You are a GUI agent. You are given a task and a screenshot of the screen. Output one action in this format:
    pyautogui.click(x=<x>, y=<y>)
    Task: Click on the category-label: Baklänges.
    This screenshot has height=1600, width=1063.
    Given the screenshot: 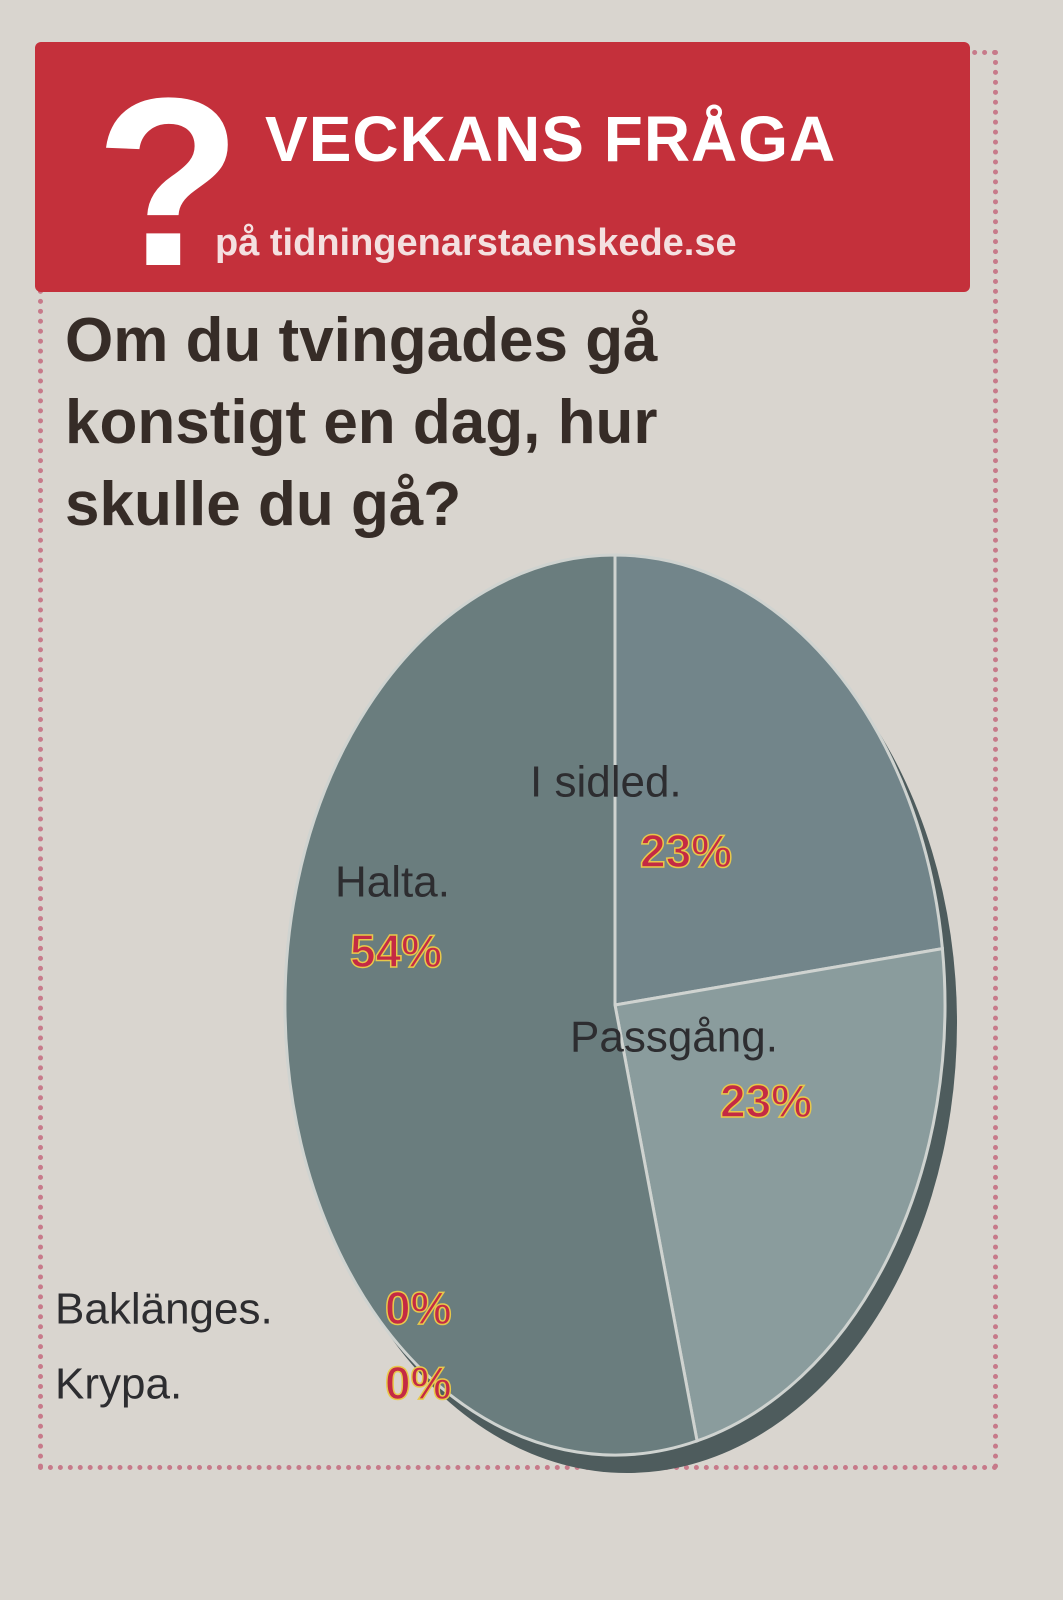 What is the action you would take?
    pyautogui.click(x=164, y=1309)
    